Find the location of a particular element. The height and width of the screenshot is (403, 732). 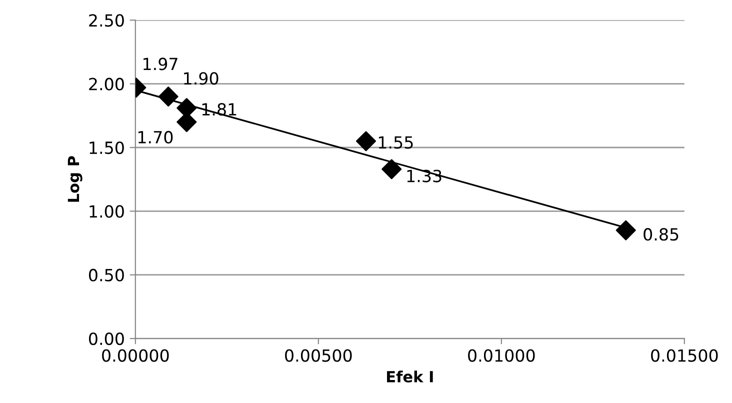

y-tick-label: 0.00 is located at coordinates (106, 339).